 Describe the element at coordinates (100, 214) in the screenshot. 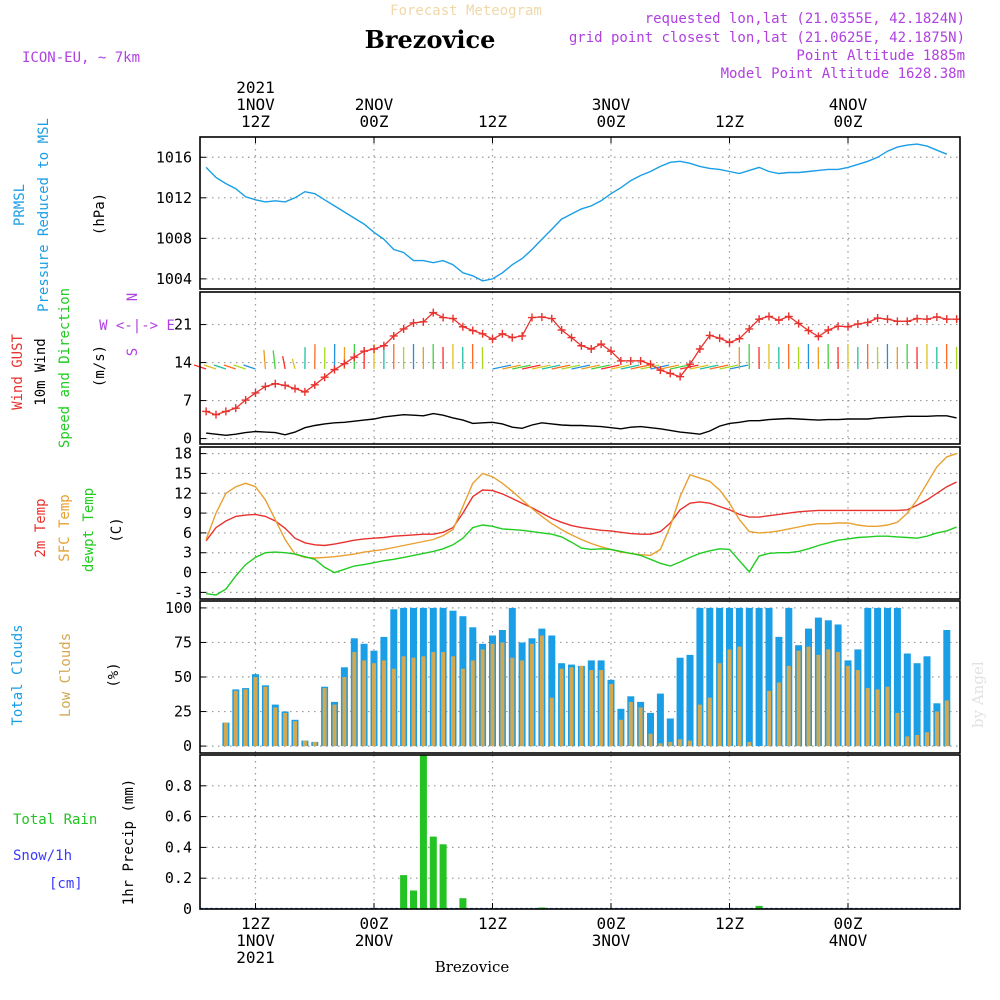

I see `pressure-unit: (hPa)` at that location.